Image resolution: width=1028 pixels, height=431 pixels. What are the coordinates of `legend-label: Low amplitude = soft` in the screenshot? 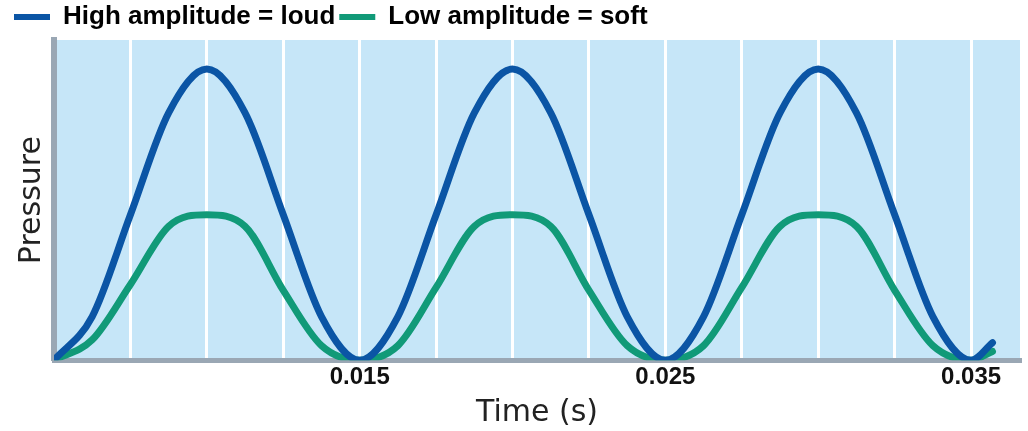 It's located at (518, 15).